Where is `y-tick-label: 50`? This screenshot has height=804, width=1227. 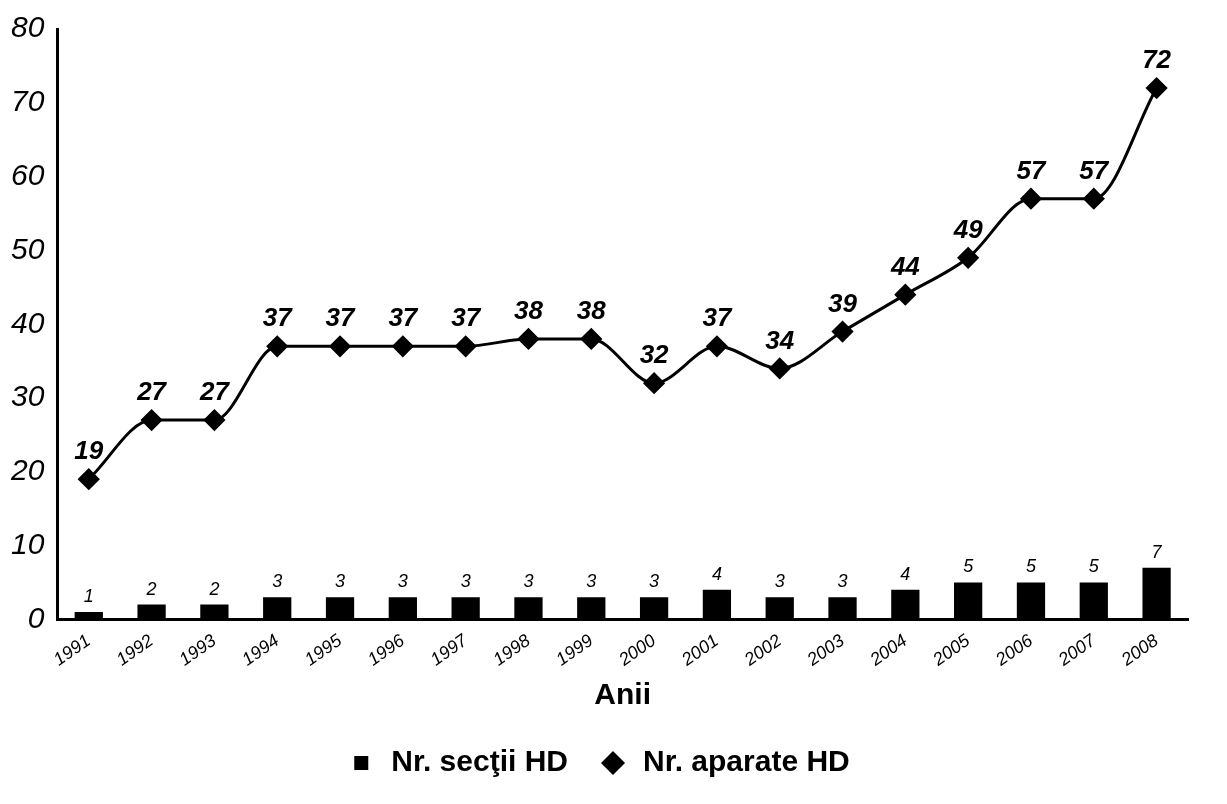 y-tick-label: 50 is located at coordinates (27, 248).